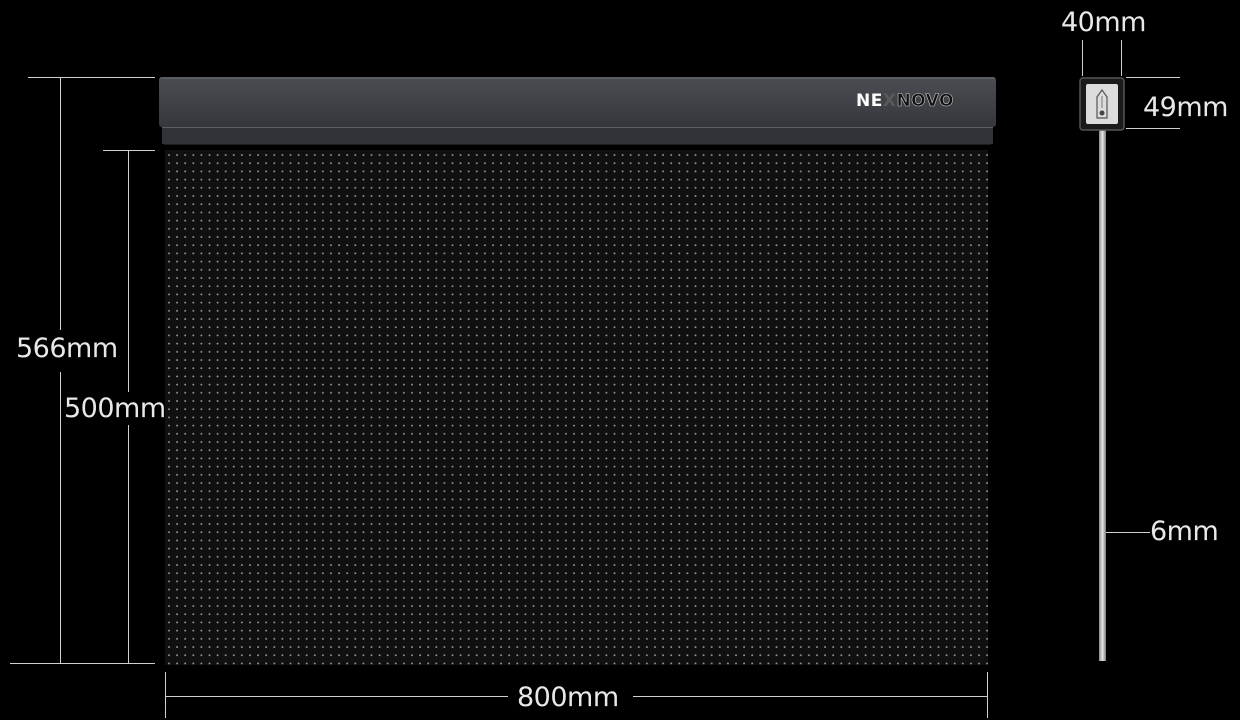 This screenshot has width=1240, height=720. What do you see at coordinates (889, 101) in the screenshot?
I see `brand-logo-mark: X` at bounding box center [889, 101].